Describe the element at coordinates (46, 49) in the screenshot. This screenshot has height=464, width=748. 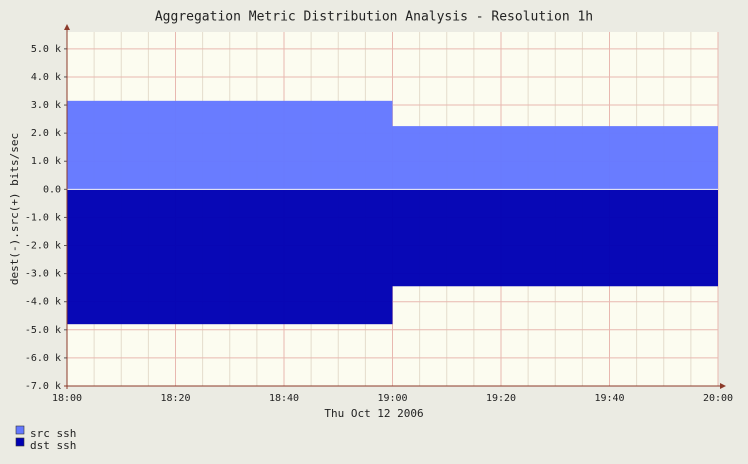
I see `y-tick-label: 5.0 k` at that location.